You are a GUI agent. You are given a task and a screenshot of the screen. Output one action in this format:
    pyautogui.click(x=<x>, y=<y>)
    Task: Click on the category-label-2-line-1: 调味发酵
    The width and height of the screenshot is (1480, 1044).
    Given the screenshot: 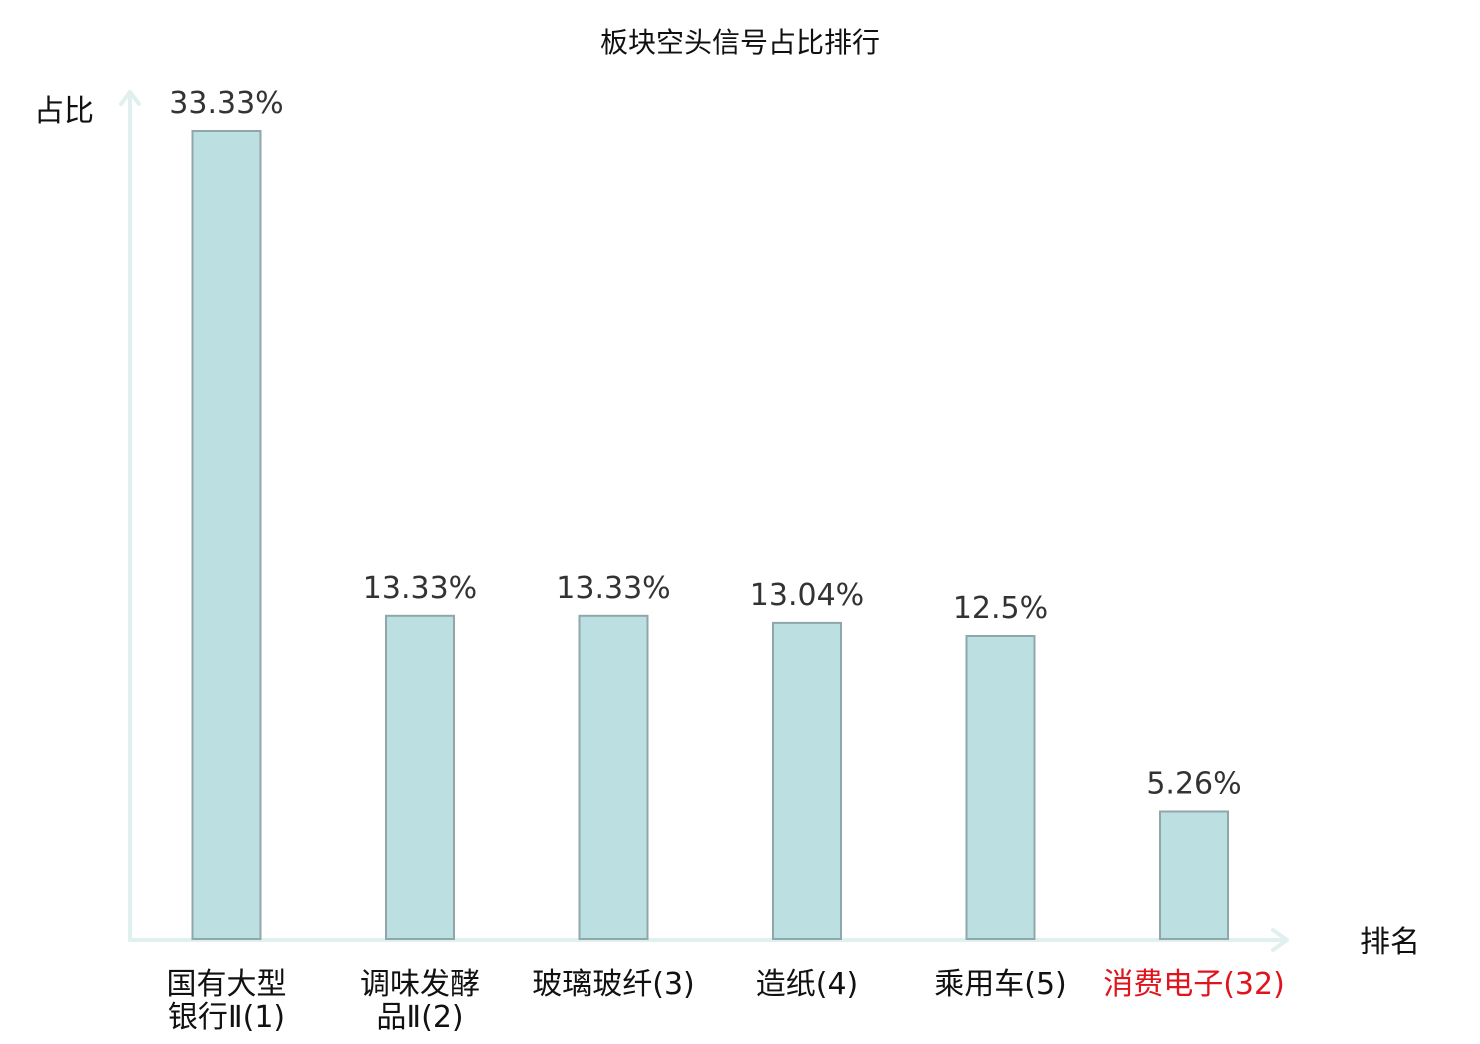 What is the action you would take?
    pyautogui.click(x=420, y=984)
    